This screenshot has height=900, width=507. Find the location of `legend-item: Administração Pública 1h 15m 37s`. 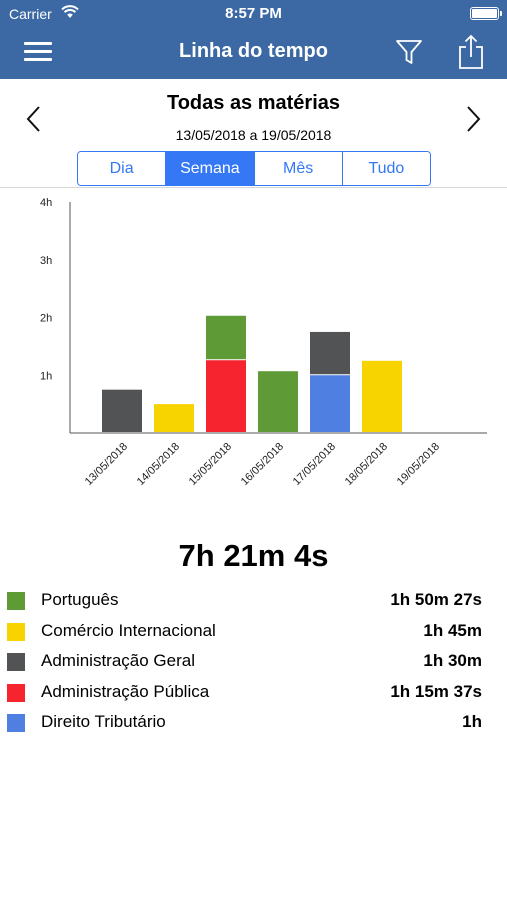

legend-item: Administração Pública 1h 15m 37s is located at coordinates (253, 692).